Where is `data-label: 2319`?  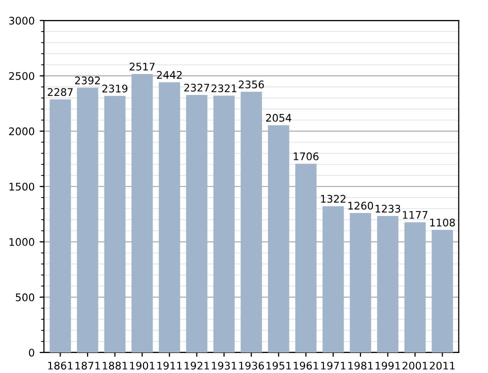
data-label: 2319 is located at coordinates (115, 88).